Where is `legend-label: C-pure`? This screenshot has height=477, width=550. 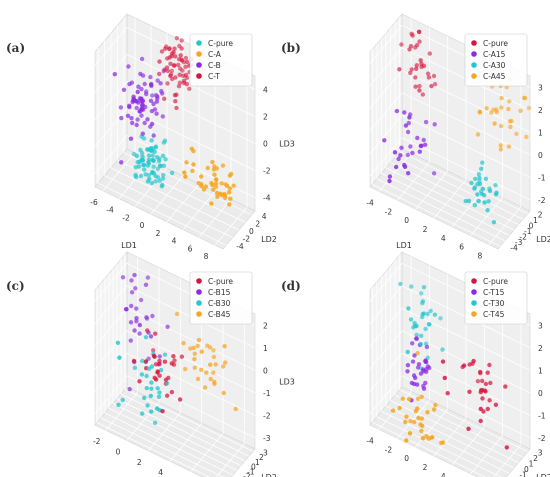
legend-label: C-pure is located at coordinates (220, 281).